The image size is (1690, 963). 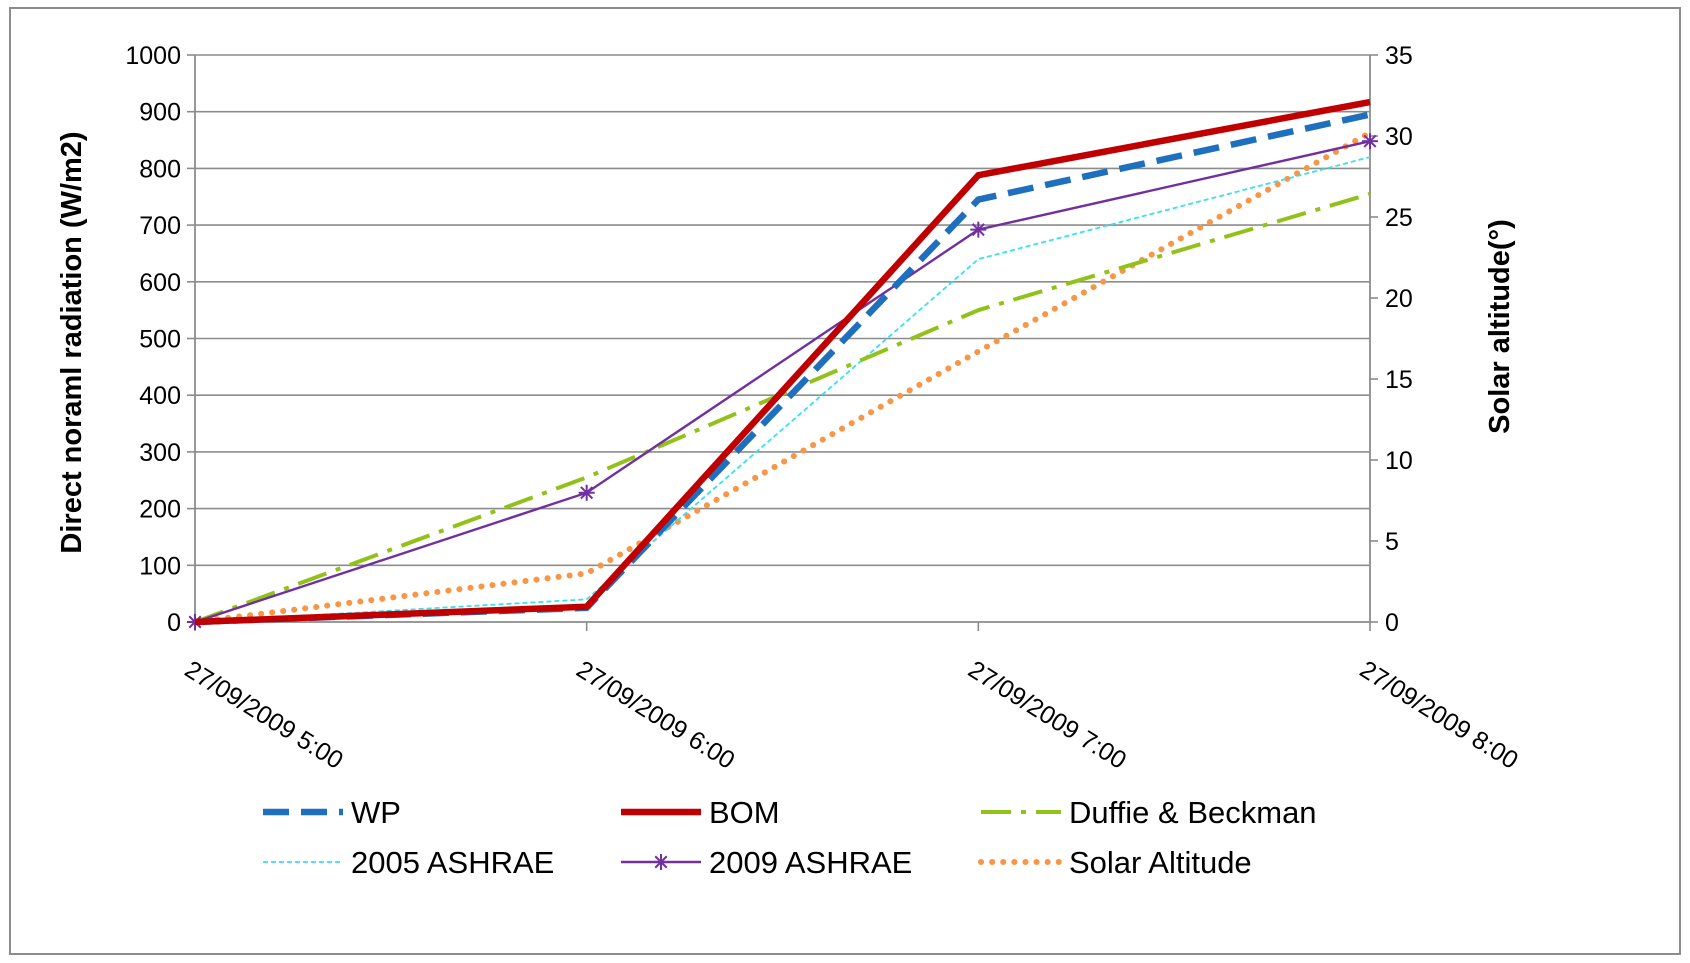 I want to click on y-tick-label: 0, so click(x=174, y=623).